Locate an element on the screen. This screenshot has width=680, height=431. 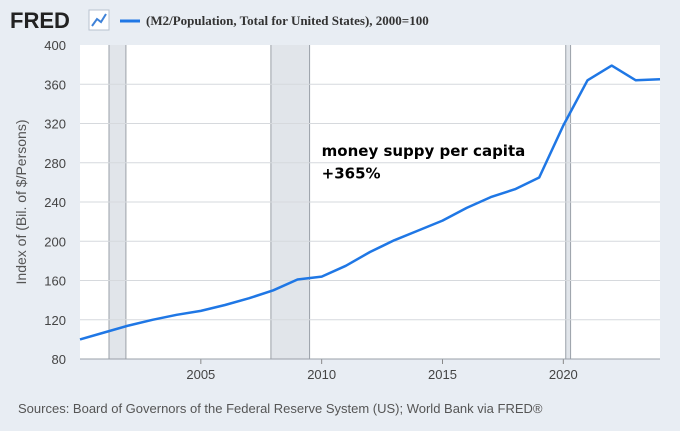
y-tick-label: 120 is located at coordinates (55, 320).